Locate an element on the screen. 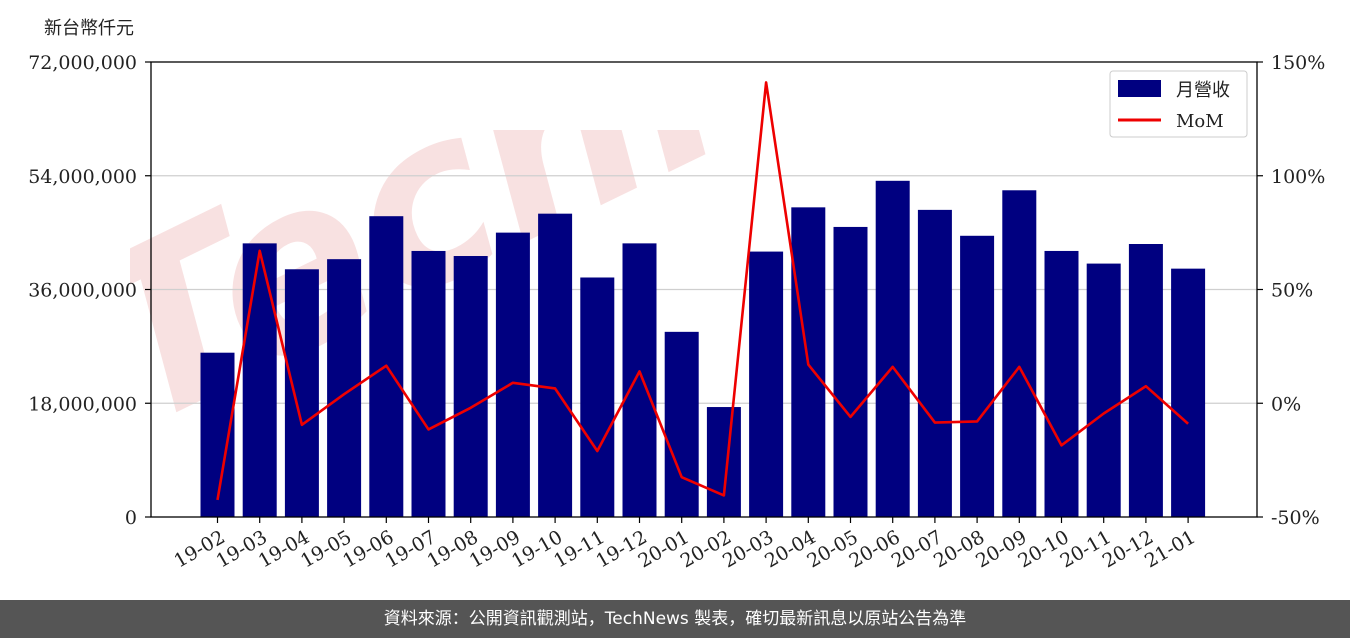 Image resolution: width=1350 pixels, height=638 pixels. left-tick-label: 18,000,000 is located at coordinates (82, 404).